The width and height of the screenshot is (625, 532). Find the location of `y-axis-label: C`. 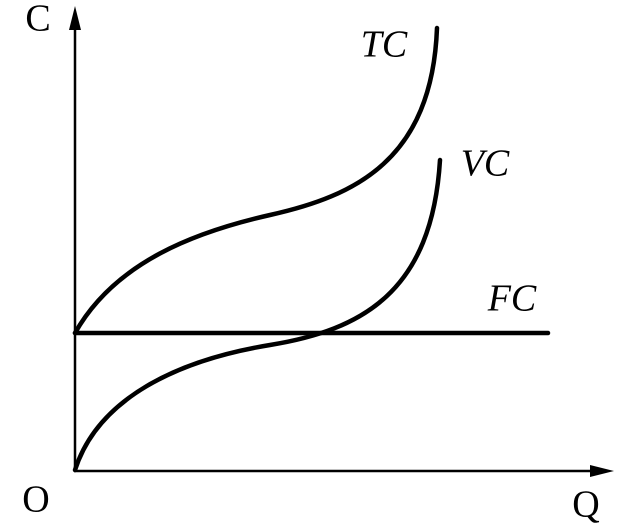

y-axis-label: C is located at coordinates (37, 20).